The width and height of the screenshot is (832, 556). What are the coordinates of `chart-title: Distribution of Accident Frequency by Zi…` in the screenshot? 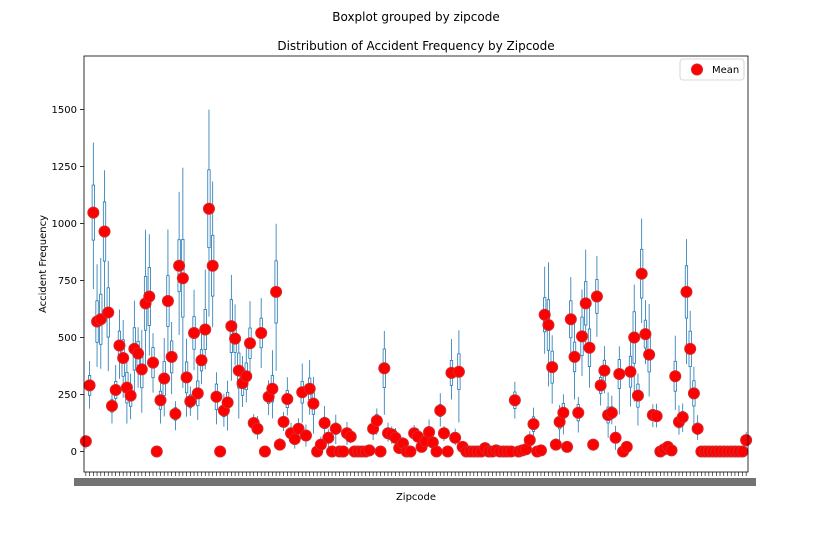 It's located at (415, 46).